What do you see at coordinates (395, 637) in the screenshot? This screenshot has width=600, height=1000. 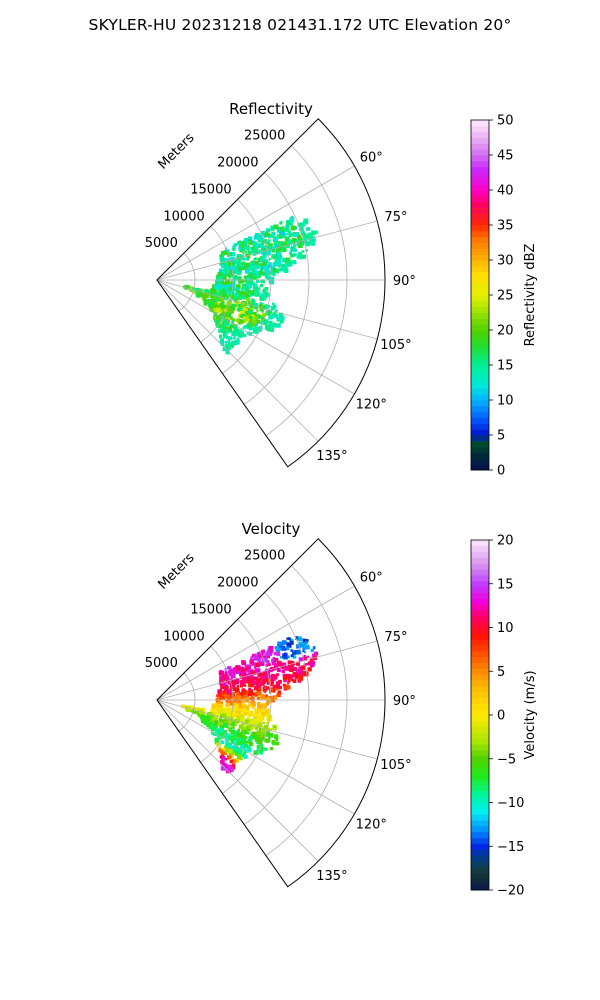 I see `angular-tick-label: 75°` at bounding box center [395, 637].